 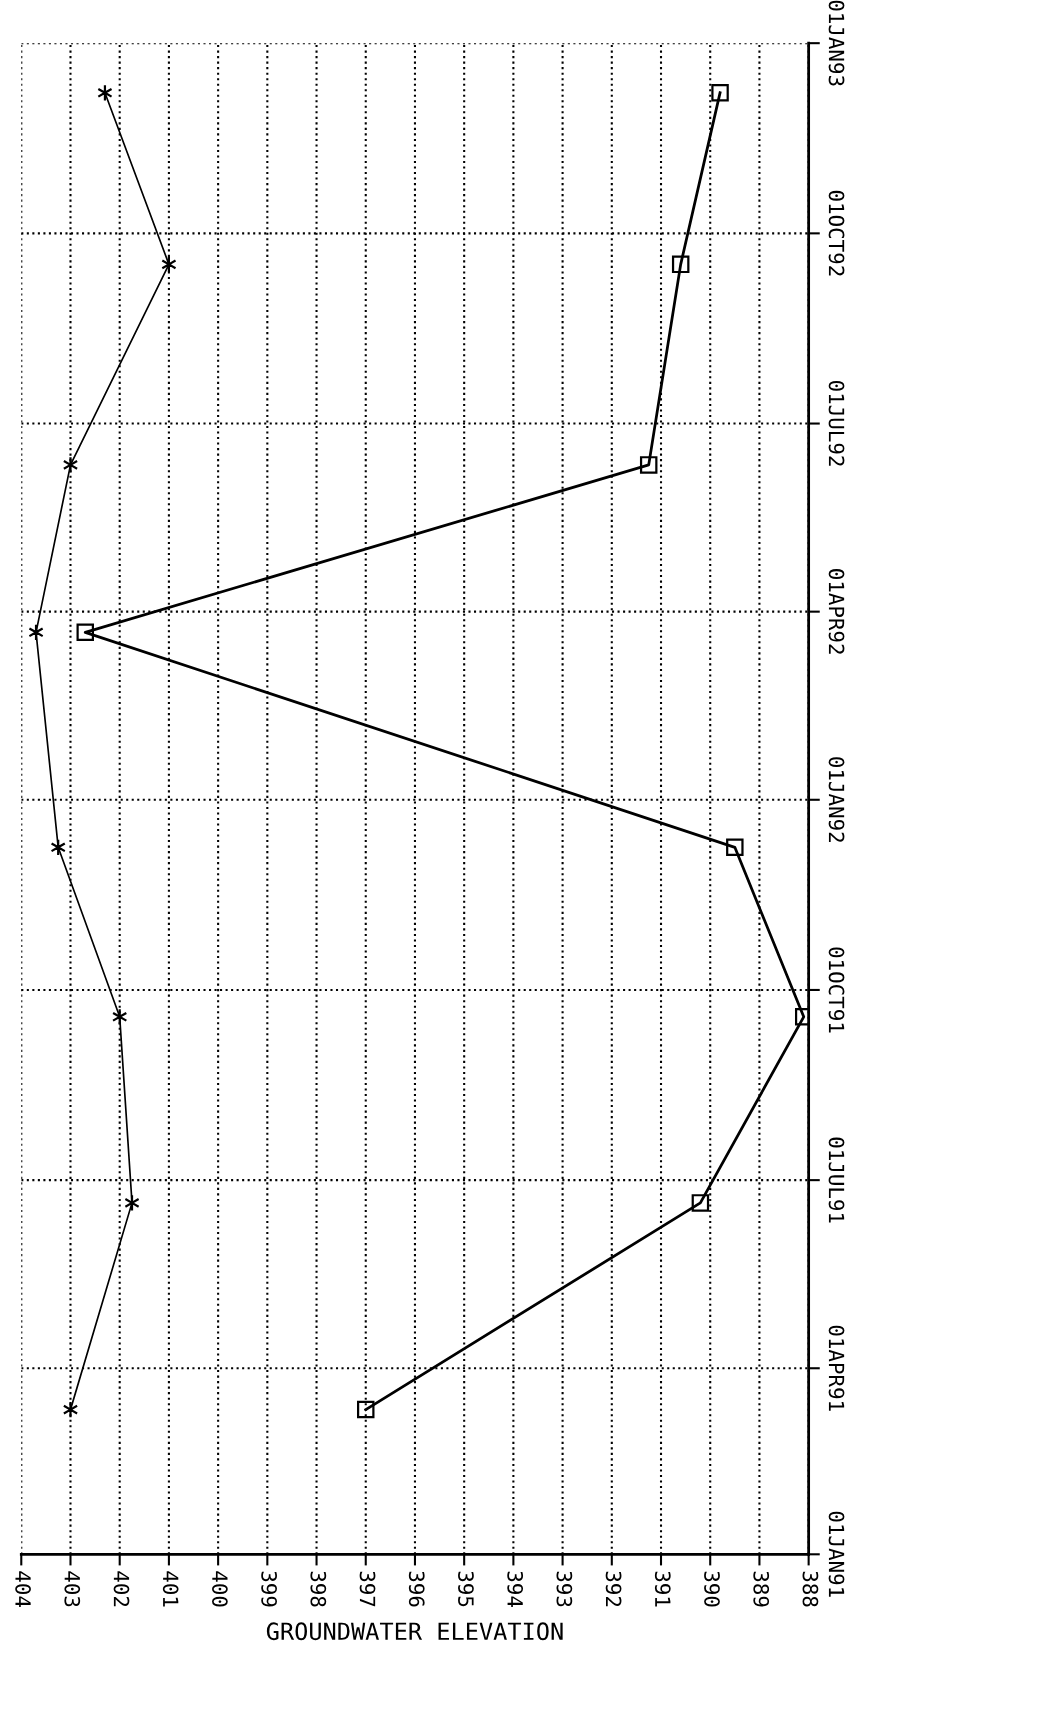 What do you see at coordinates (318, 1589) in the screenshot?
I see `x-tick-label: 398` at bounding box center [318, 1589].